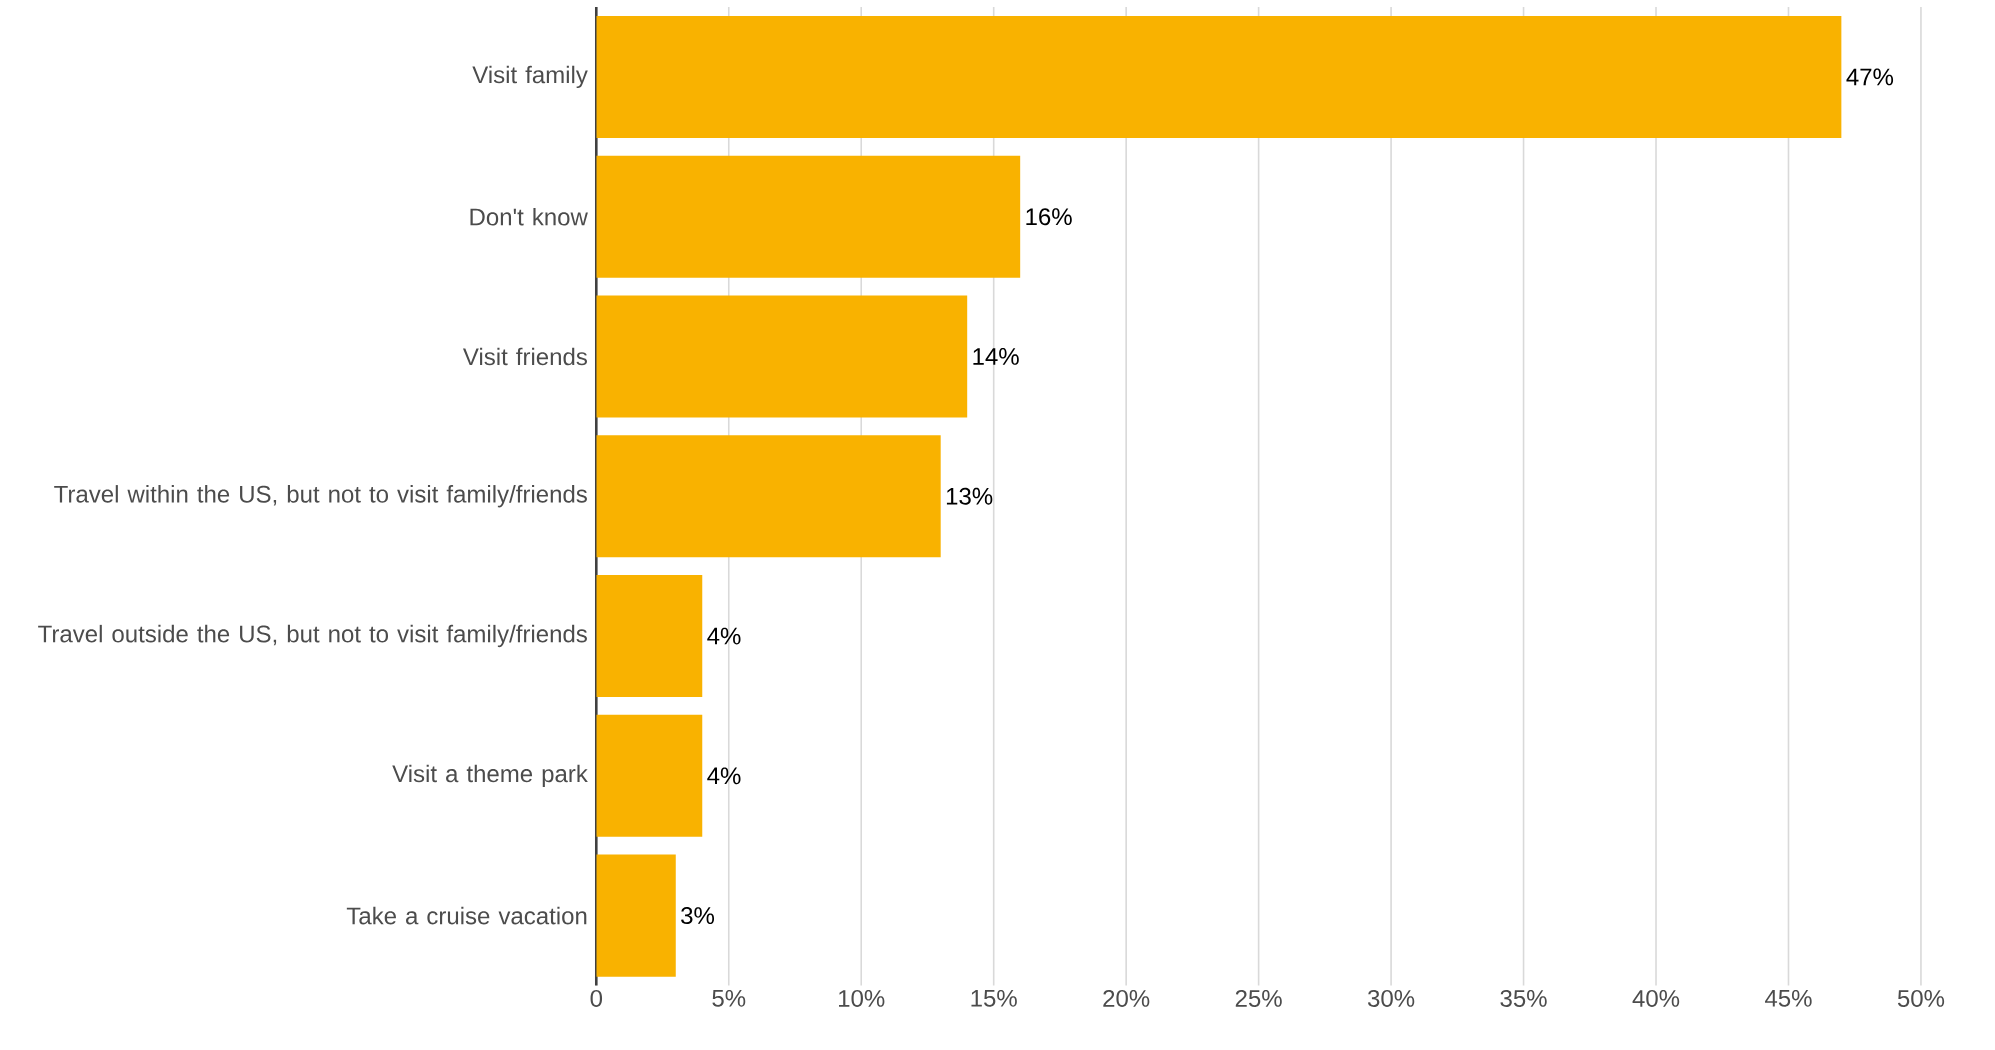 This screenshot has height=1050, width=1995. Describe the element at coordinates (466, 916) in the screenshot. I see `y-tick-label: Take a cruise vacation` at that location.